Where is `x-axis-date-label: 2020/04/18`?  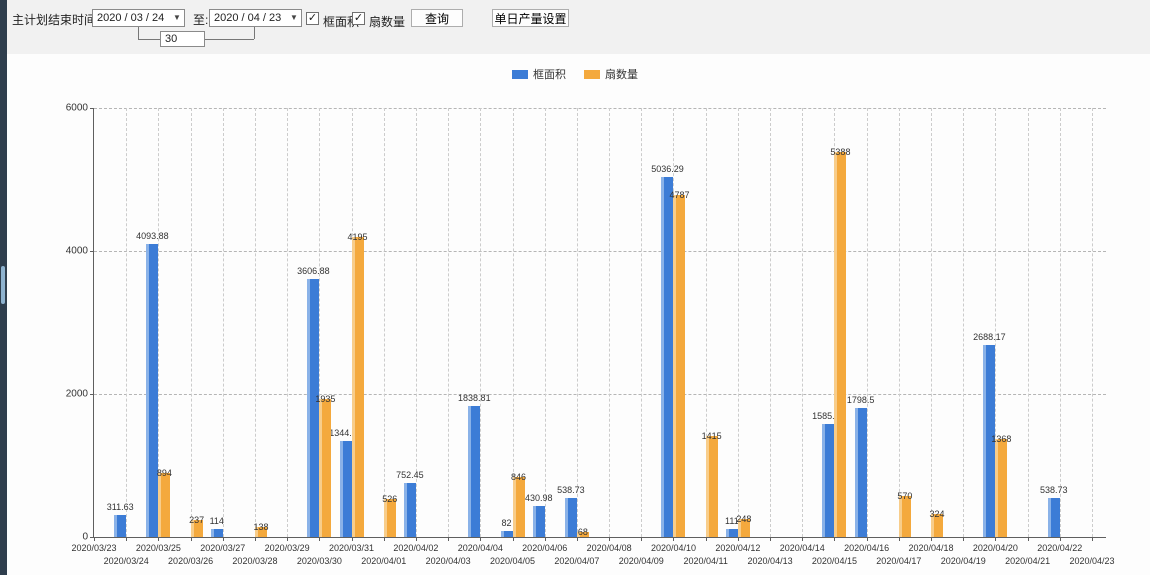 x-axis-date-label: 2020/04/18 is located at coordinates (931, 548).